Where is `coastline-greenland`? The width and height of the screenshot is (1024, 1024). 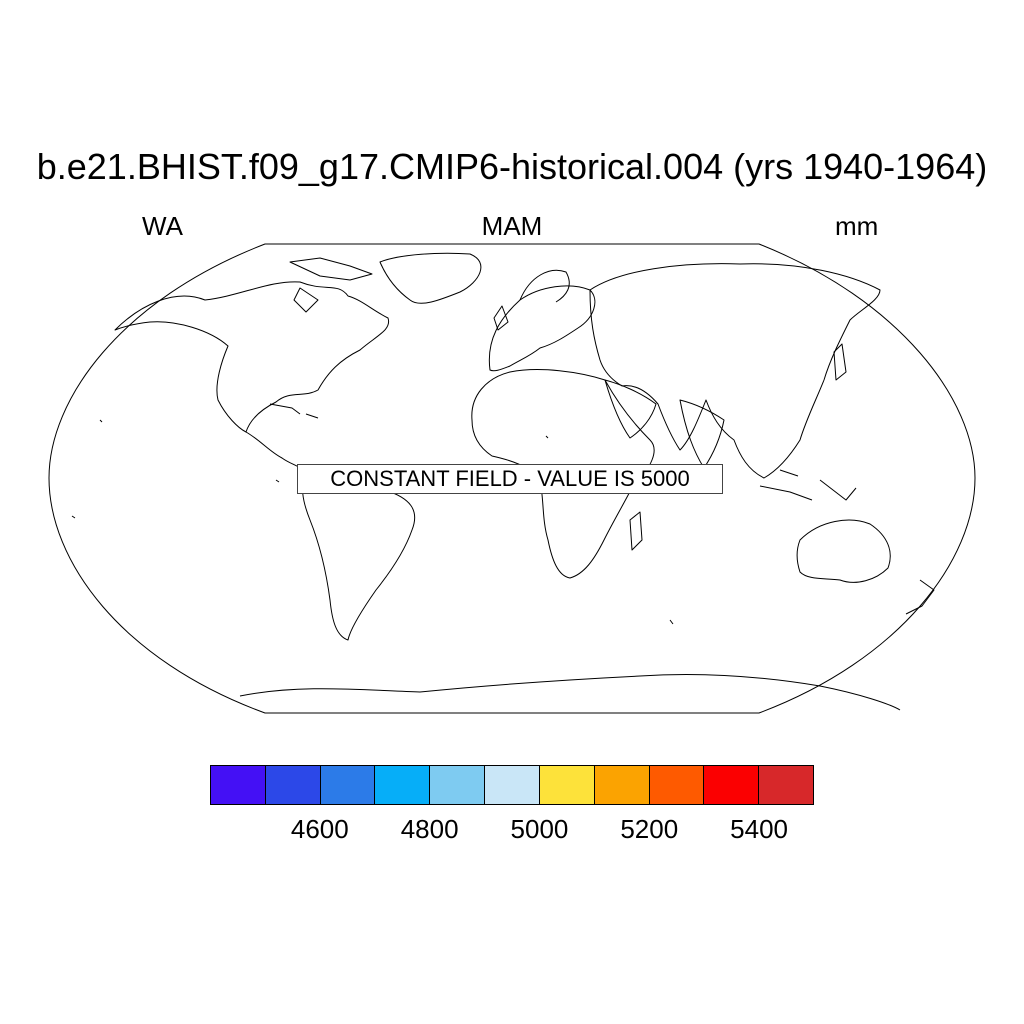
coastline-greenland is located at coordinates (430, 278).